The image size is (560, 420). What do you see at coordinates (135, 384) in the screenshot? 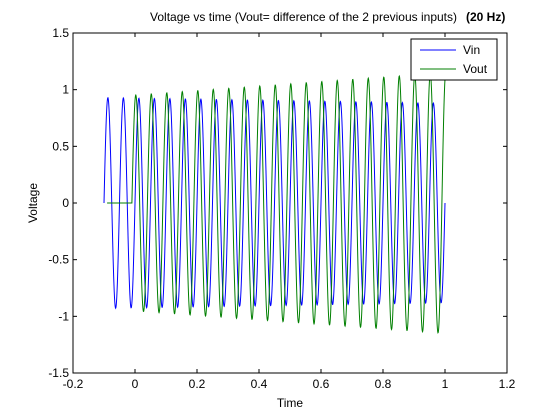
I see `x-tick-label: 0` at bounding box center [135, 384].